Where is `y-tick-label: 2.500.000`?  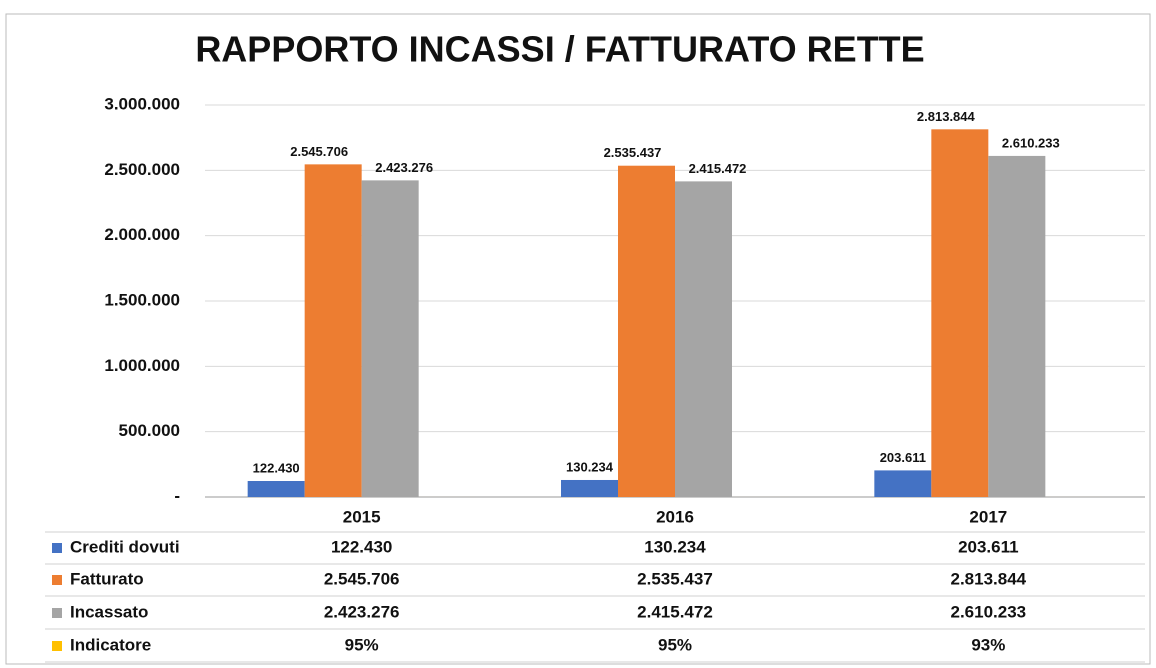
y-tick-label: 2.500.000 is located at coordinates (142, 169).